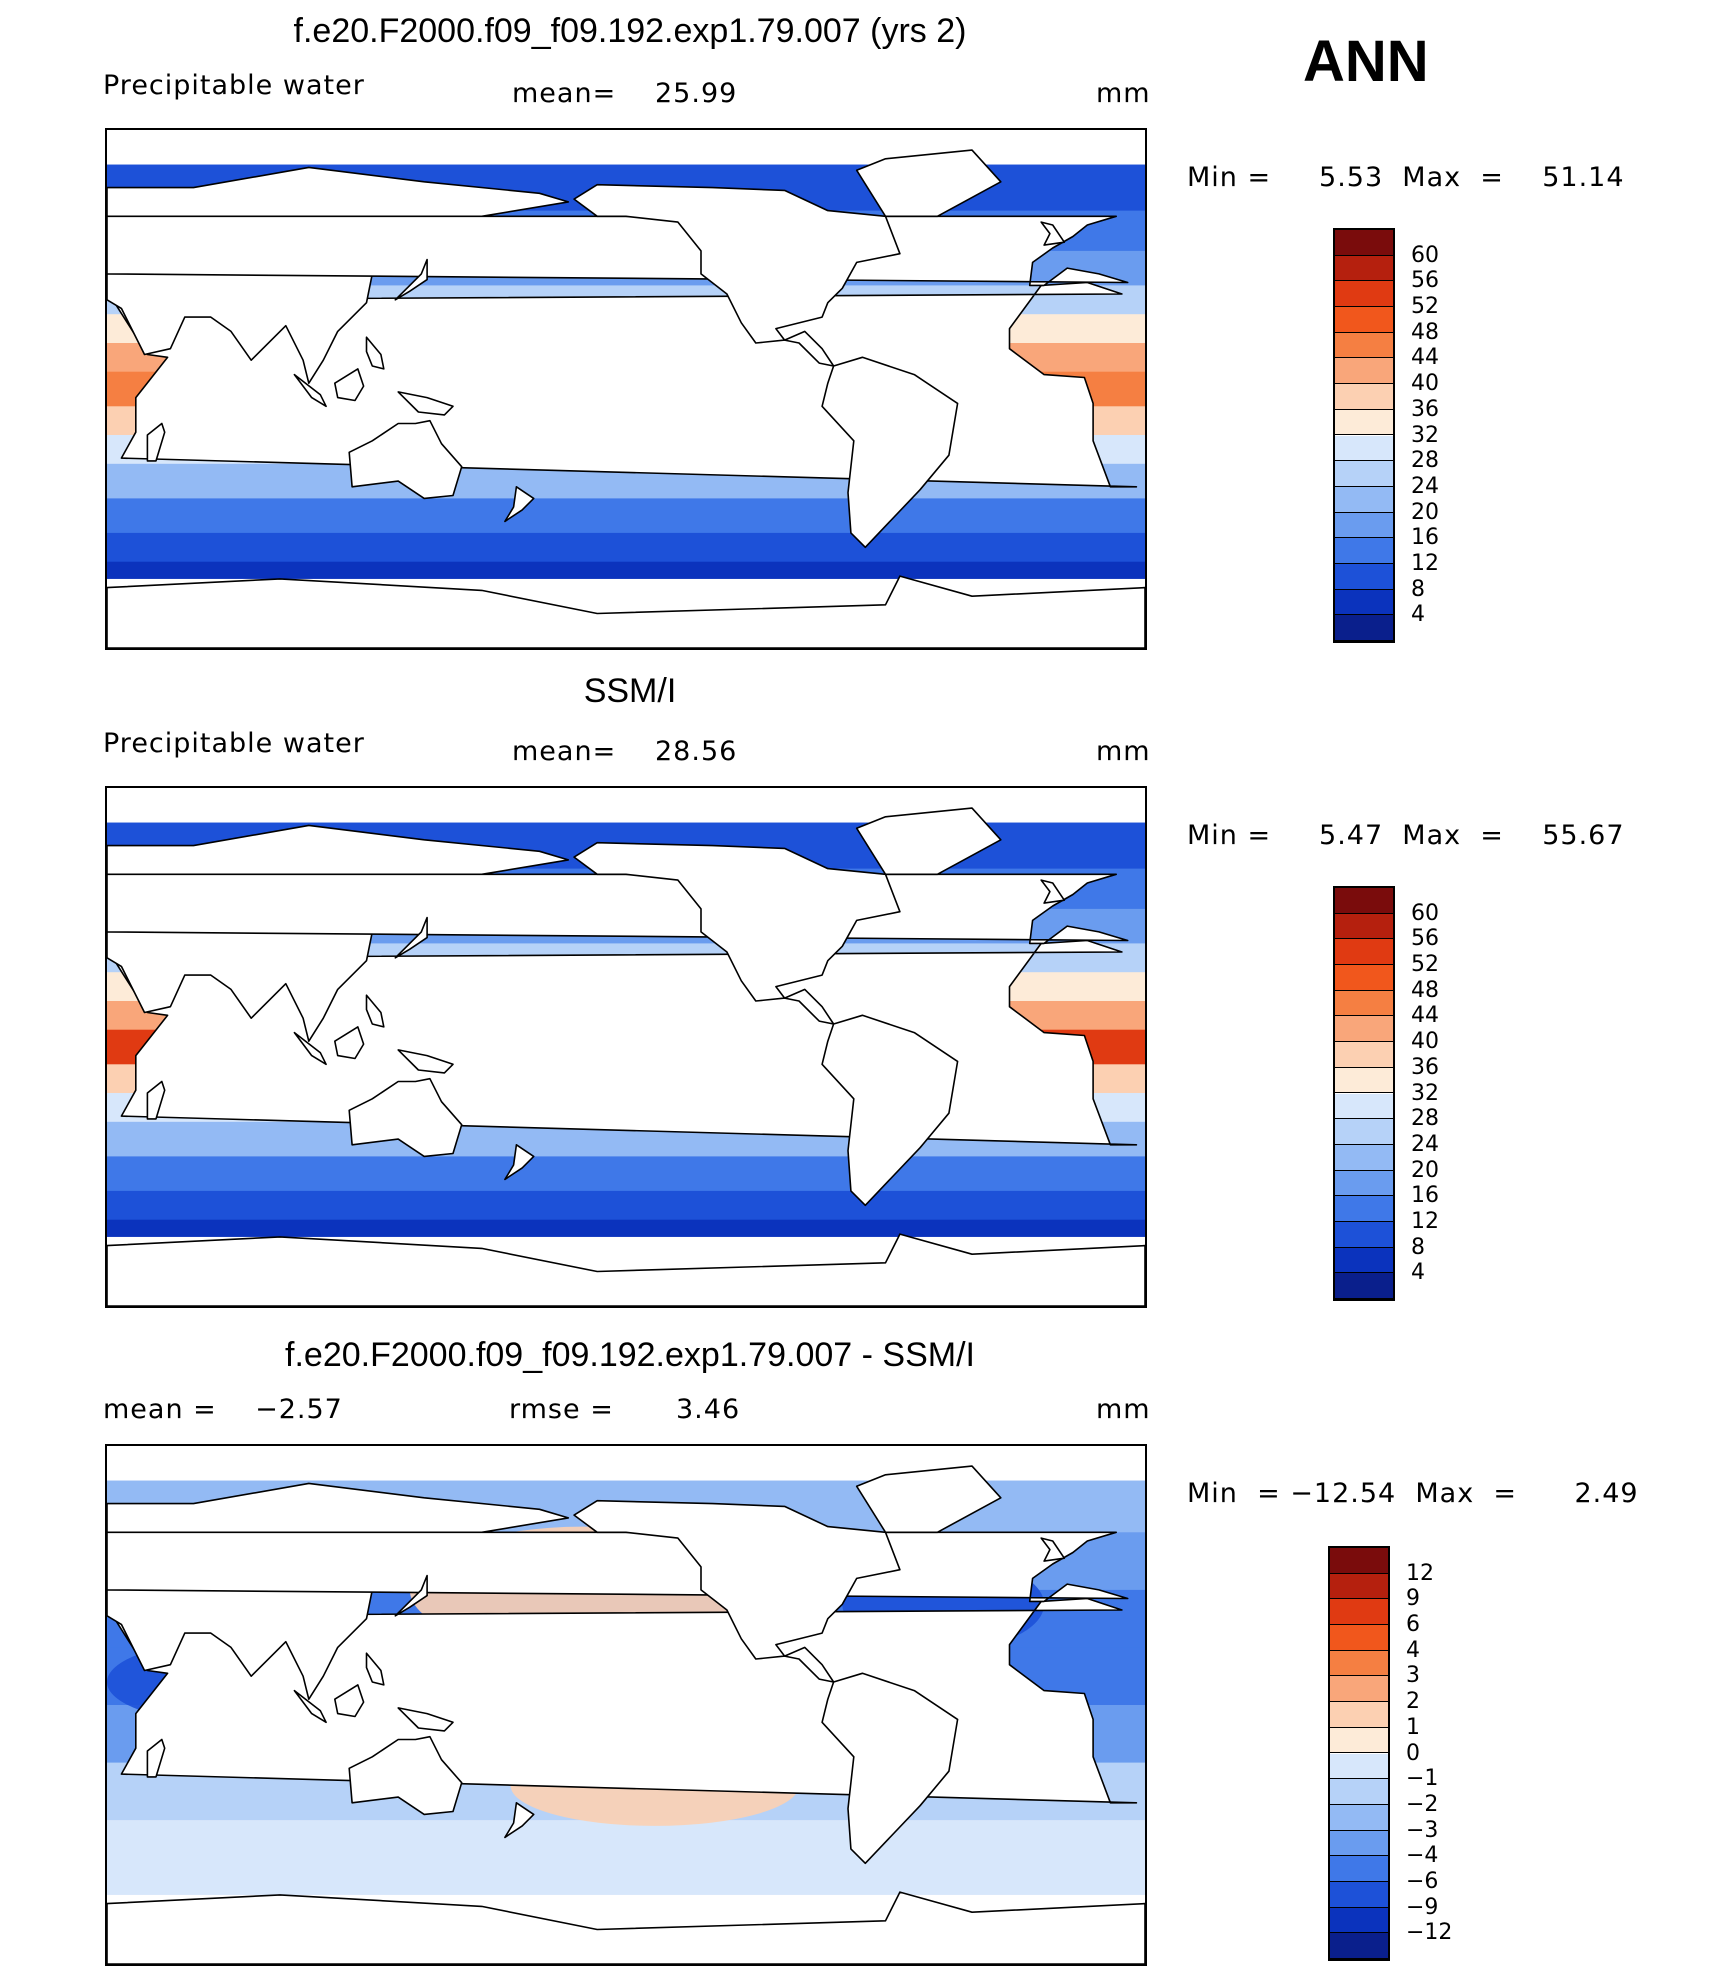 The height and width of the screenshot is (1974, 1710). Describe the element at coordinates (1425, 307) in the screenshot. I see `colorbar-tick-label: 52` at that location.